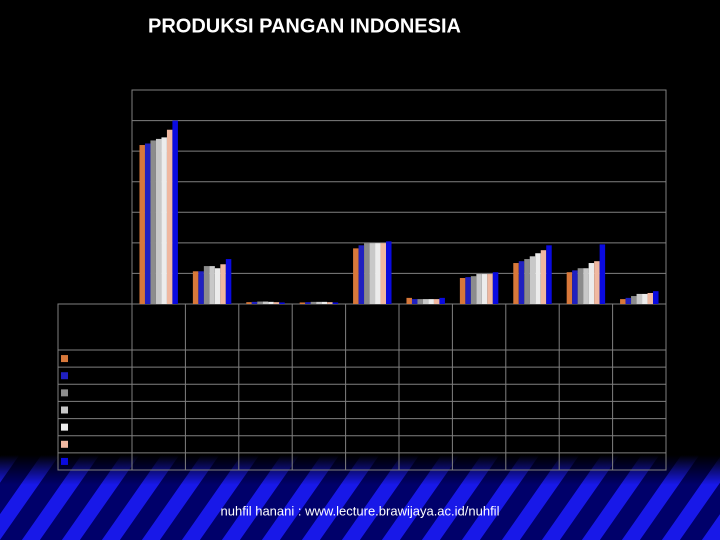 The height and width of the screenshot is (540, 720). What do you see at coordinates (304, 26) in the screenshot?
I see `slide-title: PRODUKSI PANGAN INDONESIA` at bounding box center [304, 26].